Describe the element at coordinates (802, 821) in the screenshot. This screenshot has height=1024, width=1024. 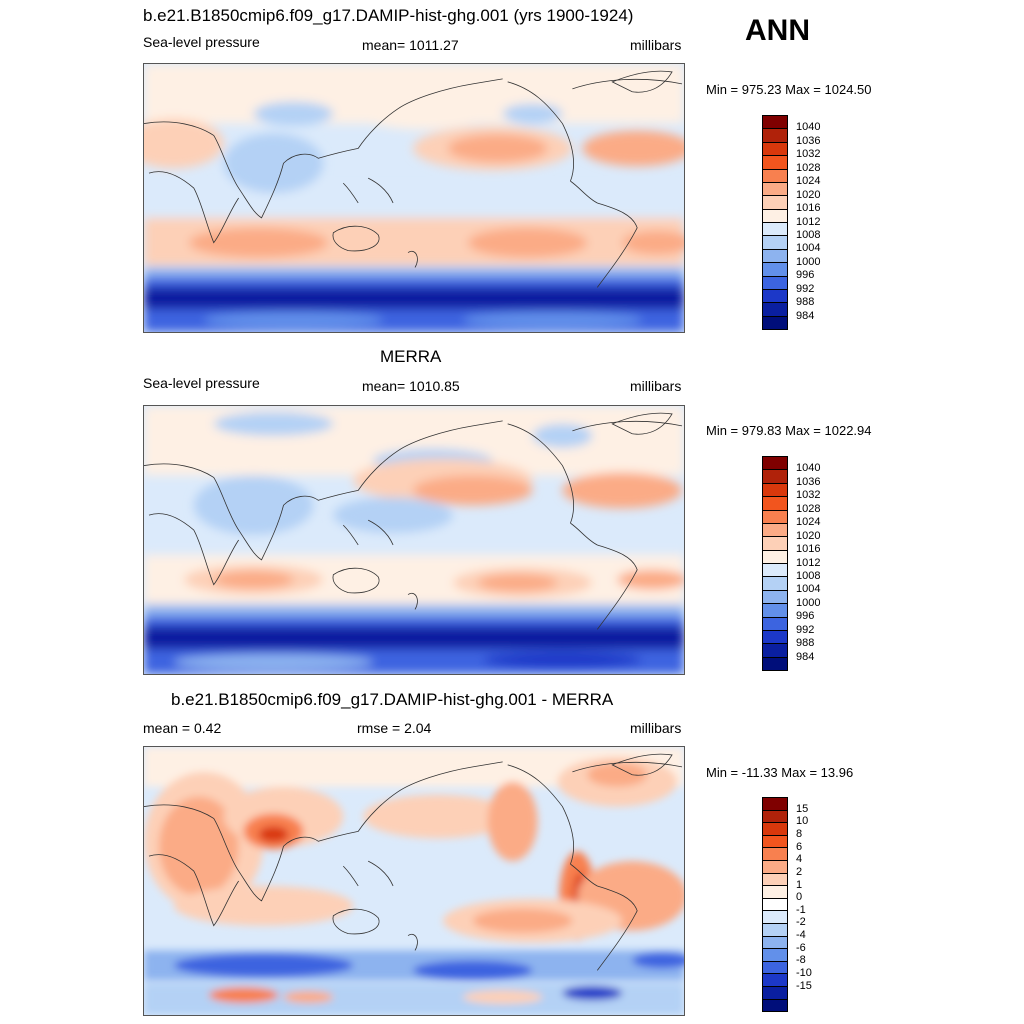
I see `colorbar-tick-label: 10` at that location.